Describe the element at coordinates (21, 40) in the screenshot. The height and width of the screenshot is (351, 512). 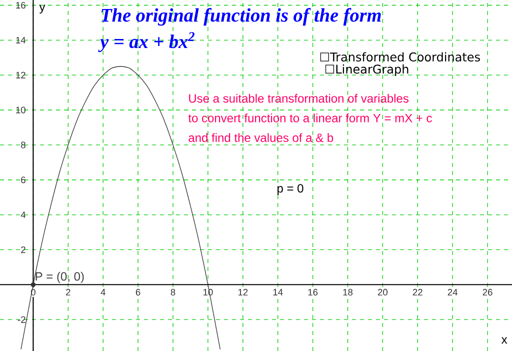
I see `y-tick-label: 14` at that location.